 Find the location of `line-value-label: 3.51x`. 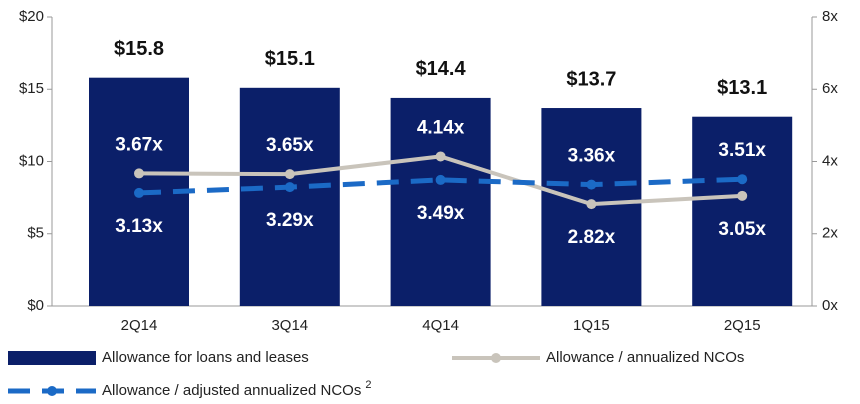

line-value-label: 3.51x is located at coordinates (742, 150).